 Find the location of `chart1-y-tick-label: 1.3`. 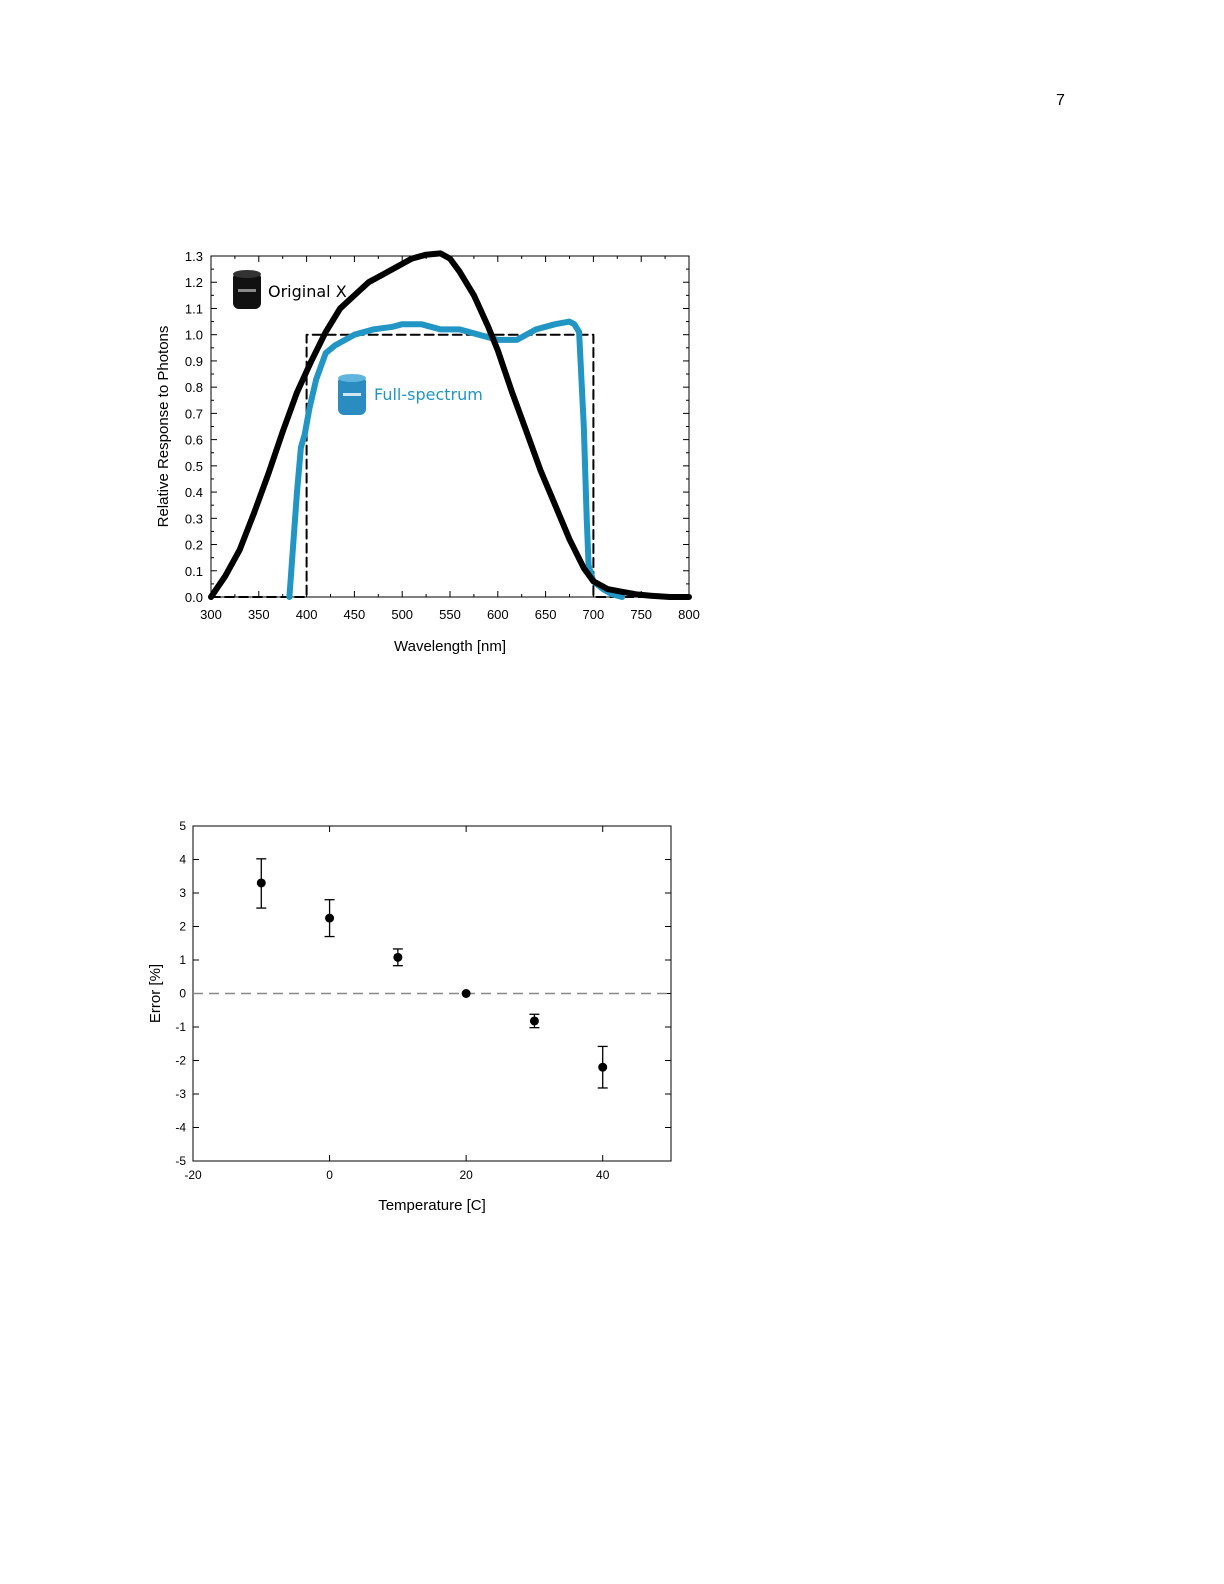

chart1-y-tick-label: 1.3 is located at coordinates (194, 256).